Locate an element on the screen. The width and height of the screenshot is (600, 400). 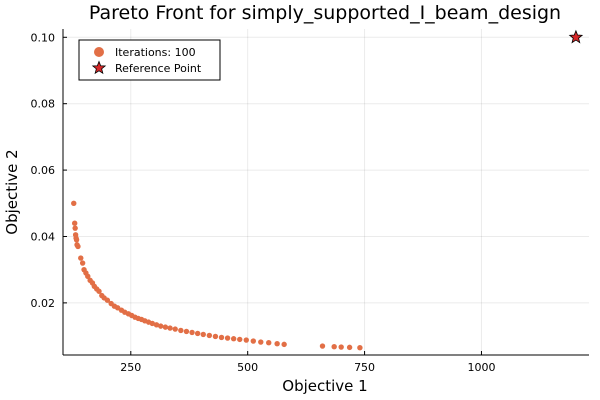
y-tick-label: 0.04 is located at coordinates (43, 236).